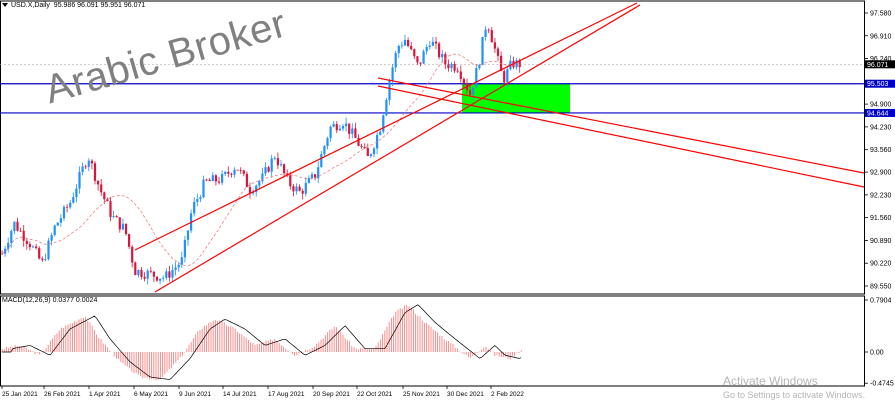  Describe the element at coordinates (73, 5) in the screenshot. I see `symbol-header: USD.X,Daily 95.986 96.091 95.951 96.071` at that location.